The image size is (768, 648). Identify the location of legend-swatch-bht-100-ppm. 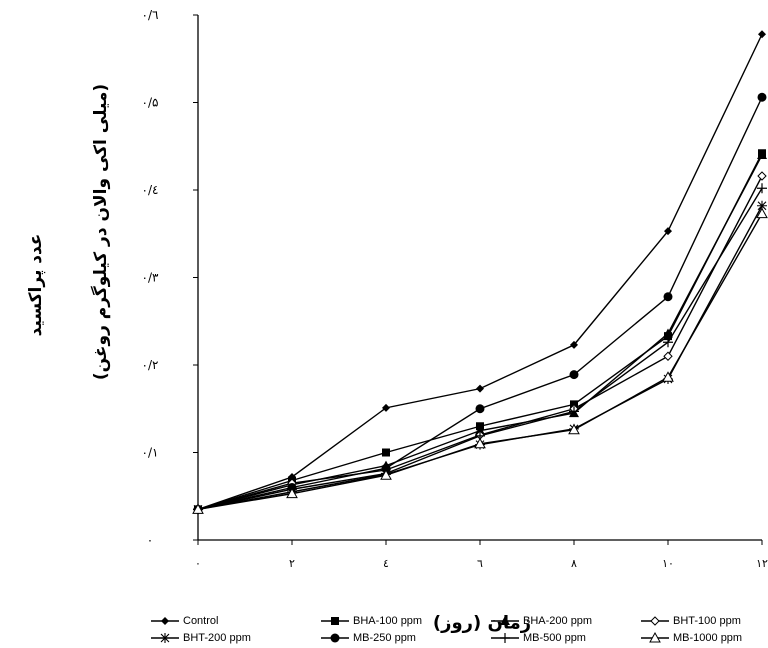
(655, 621).